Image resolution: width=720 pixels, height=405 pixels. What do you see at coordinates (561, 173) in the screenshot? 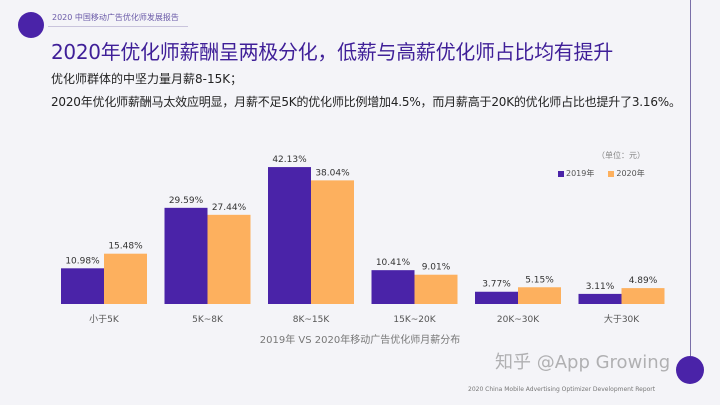
I see `legend-swatch-2019` at bounding box center [561, 173].